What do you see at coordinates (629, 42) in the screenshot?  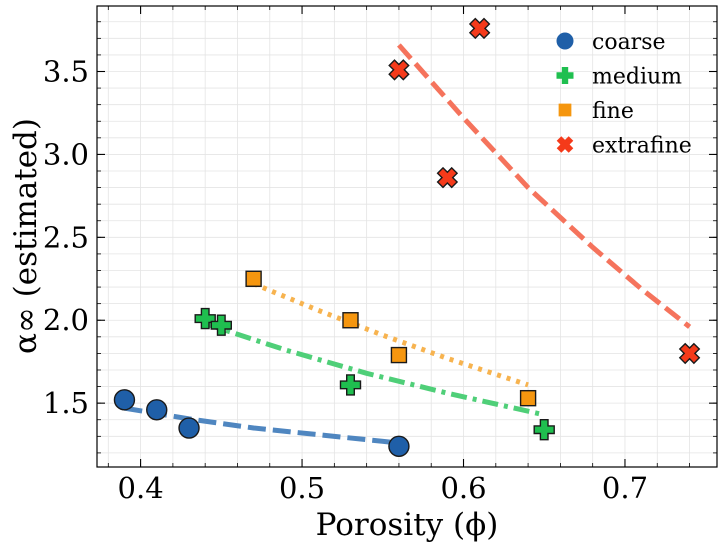 I see `legend-label-coarse: coarse` at bounding box center [629, 42].